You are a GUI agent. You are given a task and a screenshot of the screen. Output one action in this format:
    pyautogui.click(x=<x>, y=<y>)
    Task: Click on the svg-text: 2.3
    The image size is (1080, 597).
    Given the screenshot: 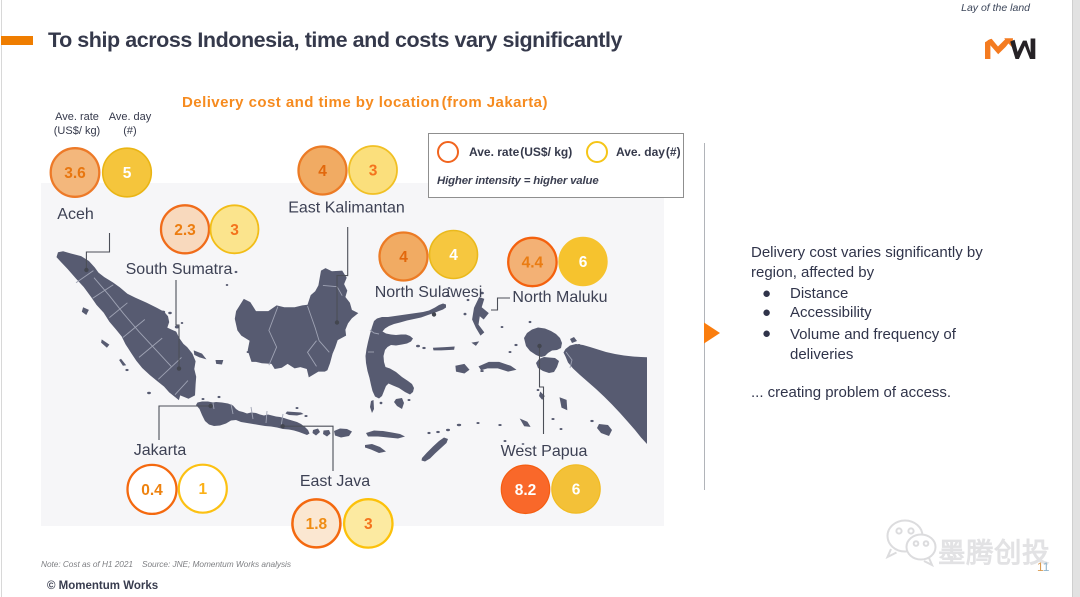 What is the action you would take?
    pyautogui.click(x=185, y=230)
    